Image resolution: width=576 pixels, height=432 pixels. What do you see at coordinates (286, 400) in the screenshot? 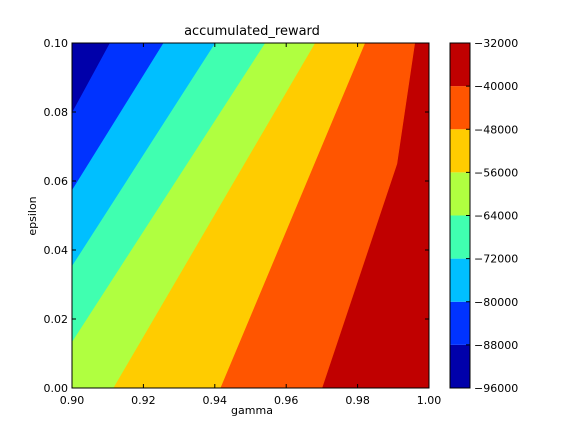
I see `x-tick-label: 0.96` at bounding box center [286, 400].